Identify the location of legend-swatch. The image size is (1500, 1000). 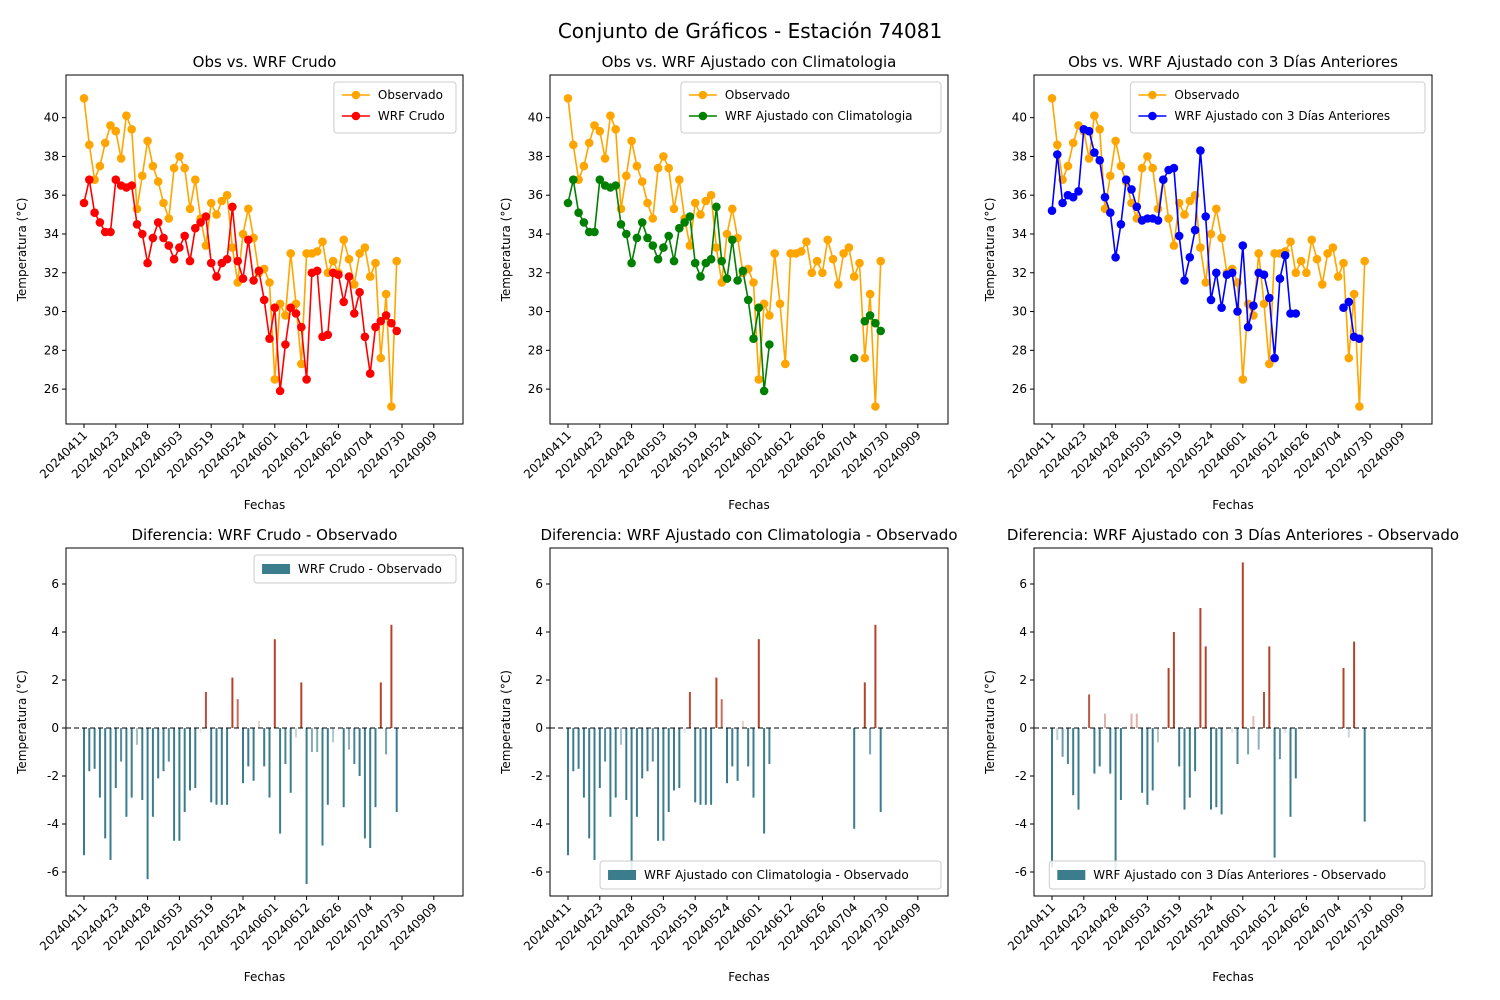
(622, 875).